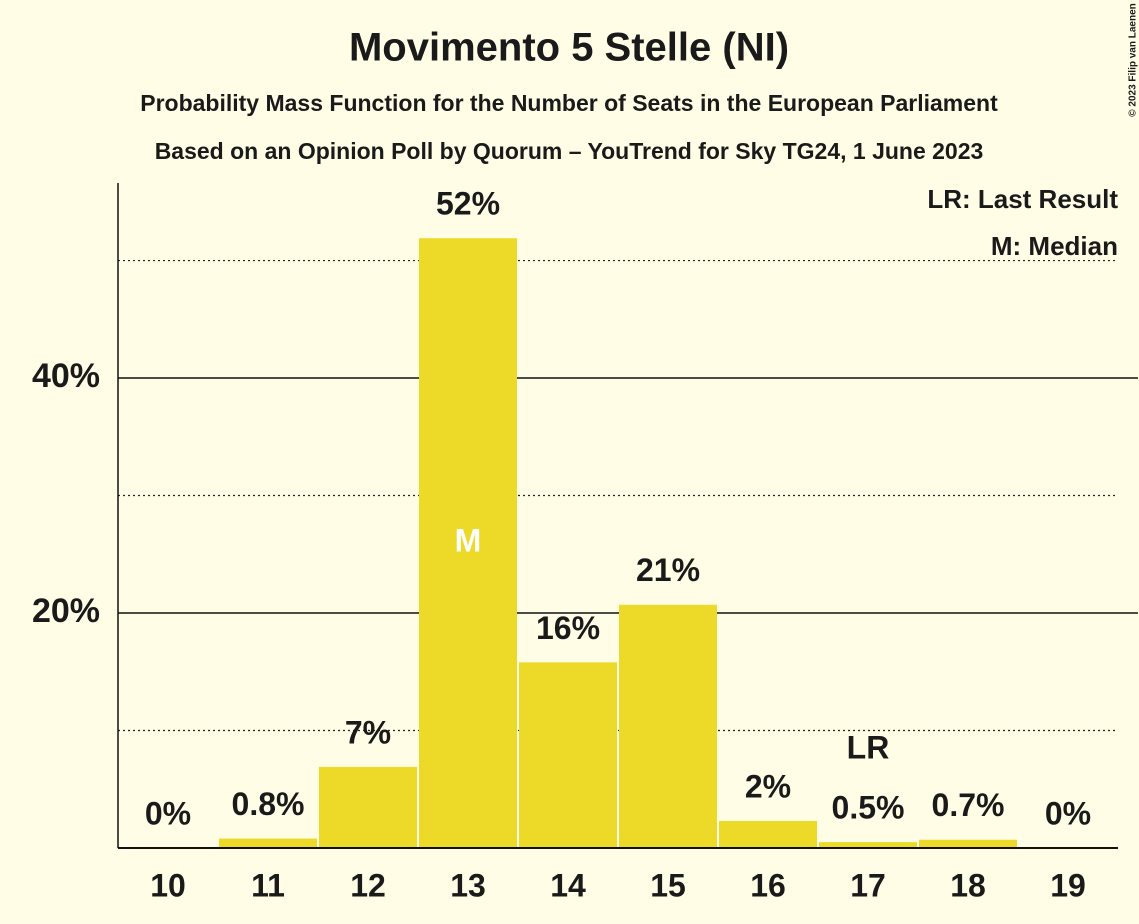  I want to click on legend-entry: M: Median, so click(1054, 246).